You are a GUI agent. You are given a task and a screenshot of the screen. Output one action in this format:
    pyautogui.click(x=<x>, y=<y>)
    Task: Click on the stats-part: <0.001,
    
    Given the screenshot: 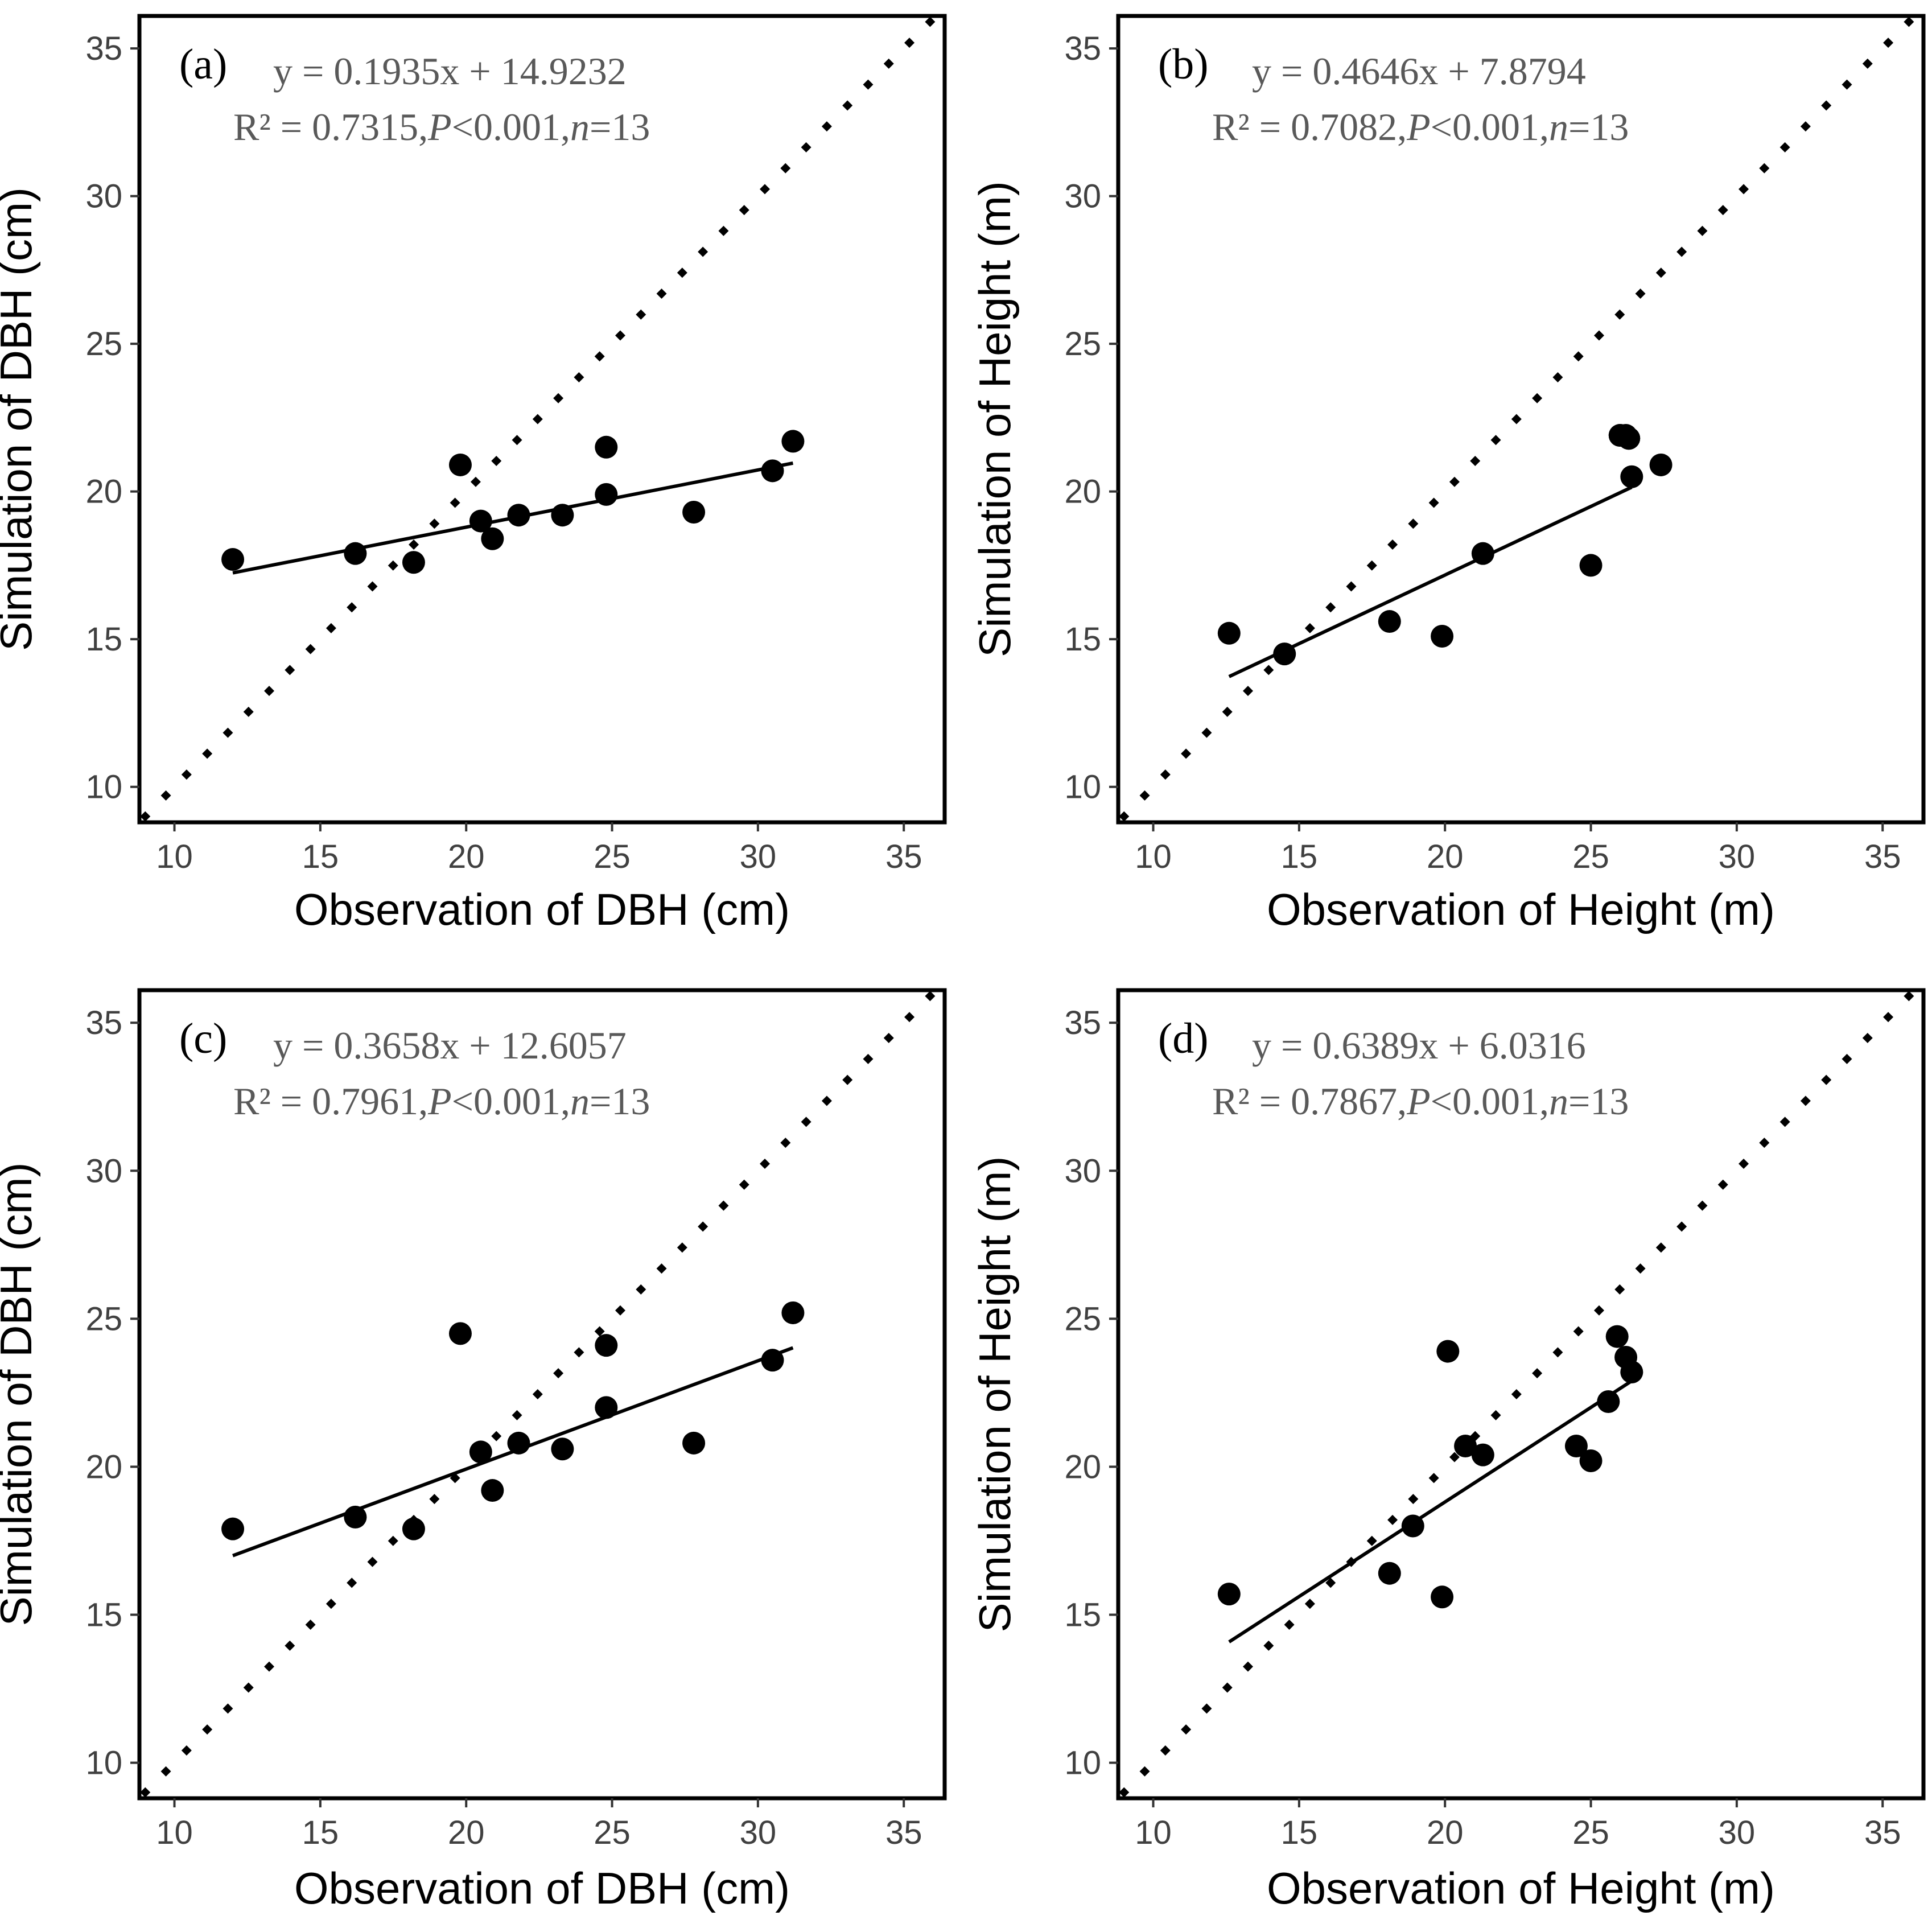 What is the action you would take?
    pyautogui.click(x=1490, y=1101)
    